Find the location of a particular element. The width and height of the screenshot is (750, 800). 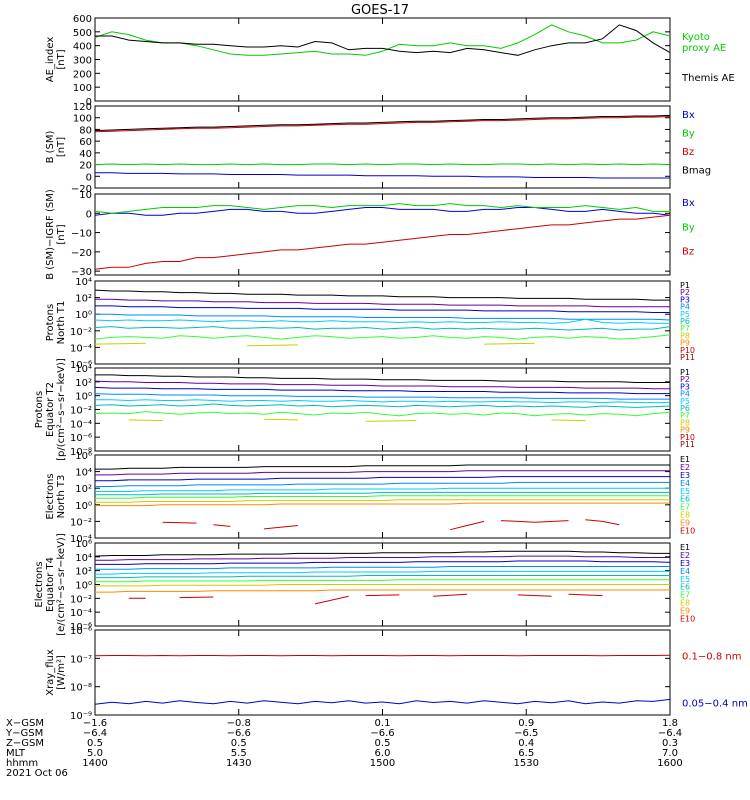

y-tick-label: −10 is located at coordinates (81, 234).